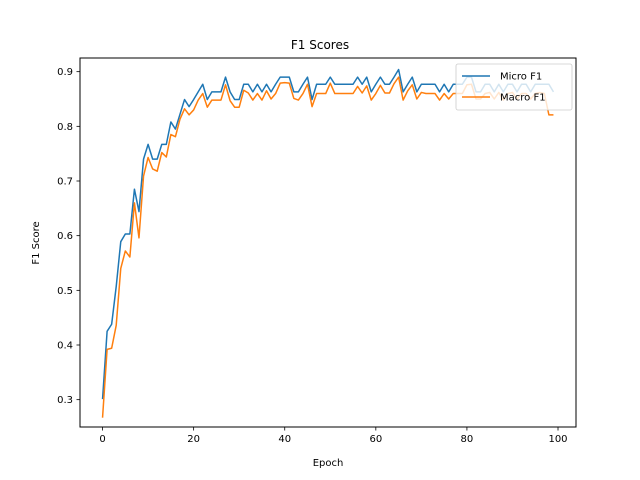 The height and width of the screenshot is (480, 640). Describe the element at coordinates (284, 439) in the screenshot. I see `x-tick-label: 40` at that location.